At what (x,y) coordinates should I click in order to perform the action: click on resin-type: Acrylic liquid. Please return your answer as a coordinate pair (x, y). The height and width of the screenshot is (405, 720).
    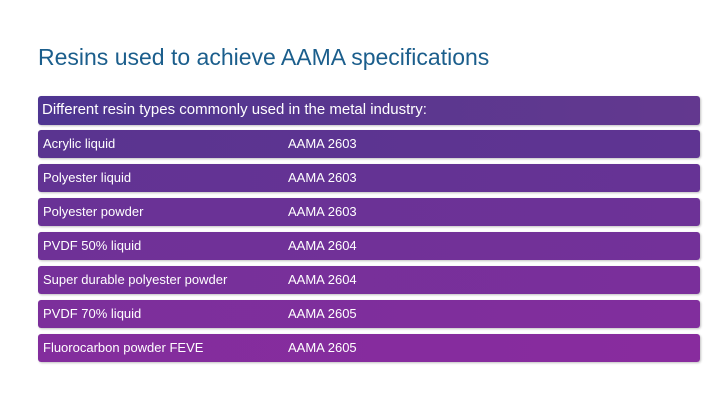
    Looking at the image, I should click on (79, 143).